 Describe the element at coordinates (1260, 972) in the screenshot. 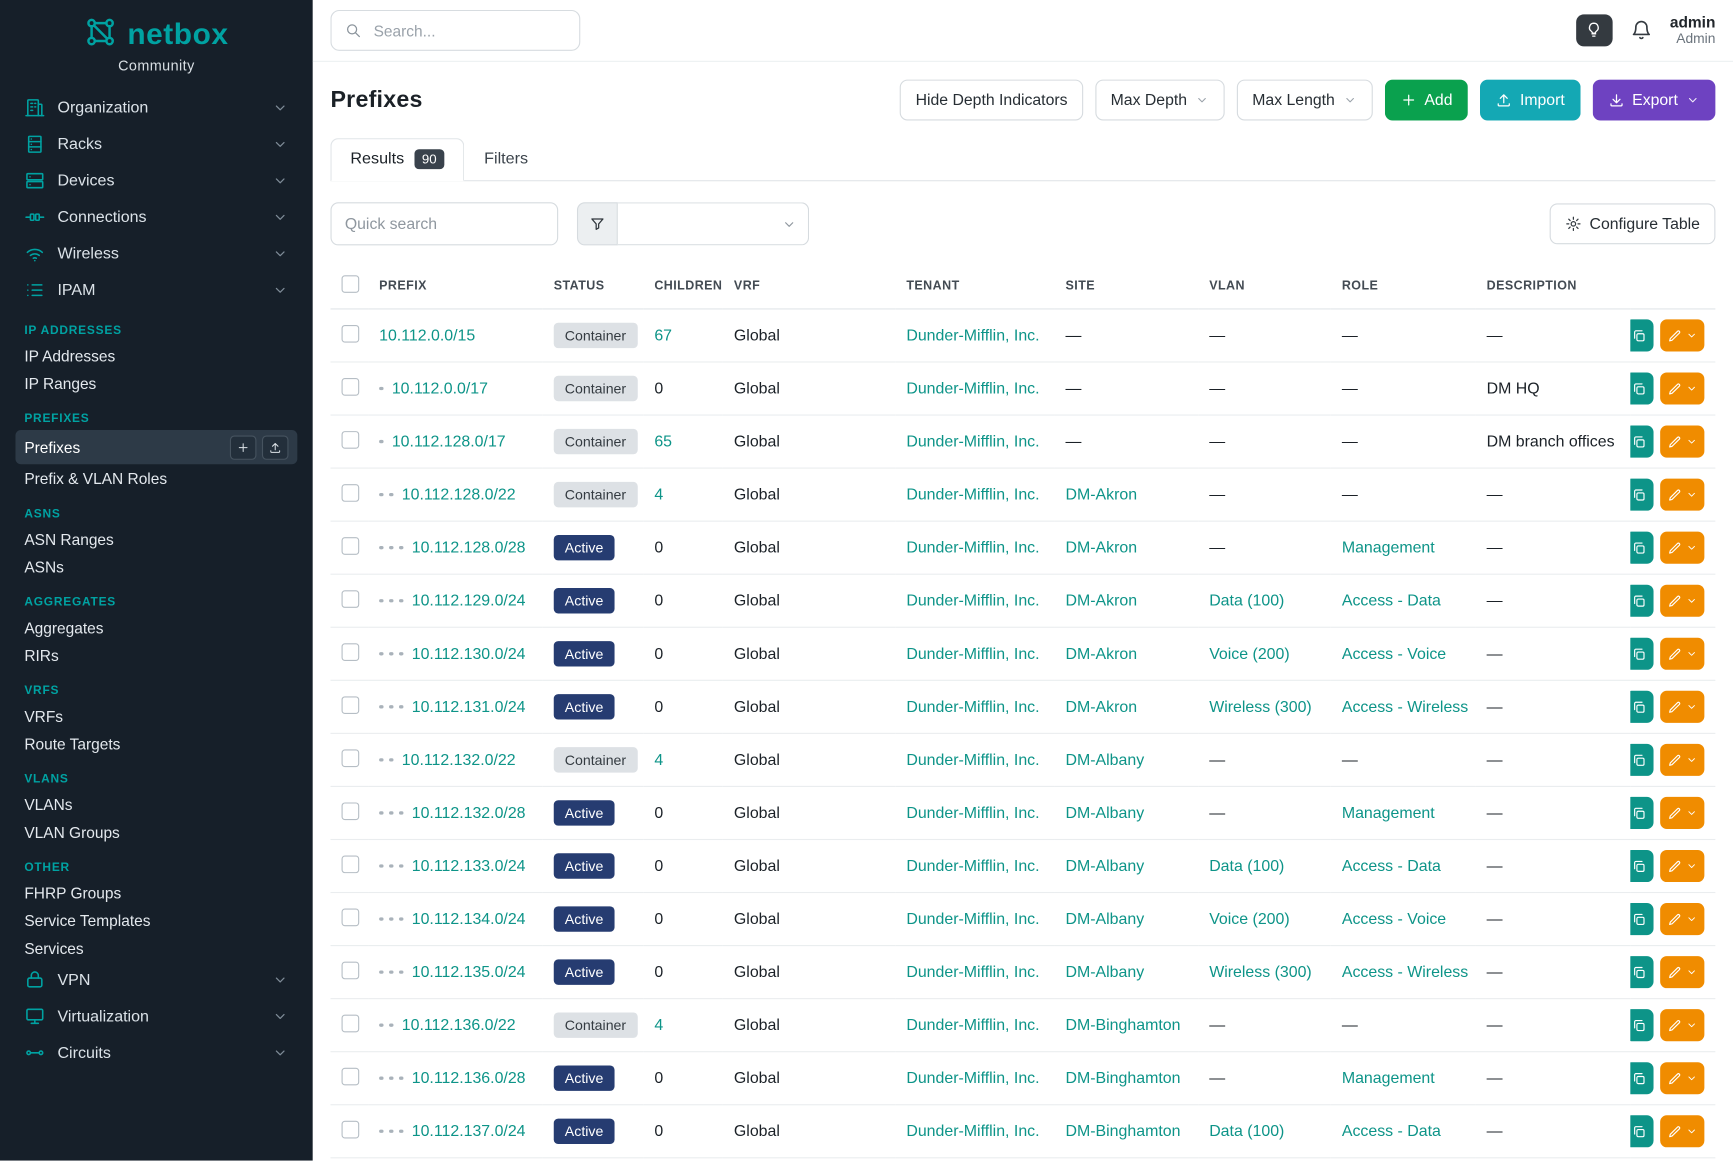

I see `vlan-link: Wireless (300)` at that location.